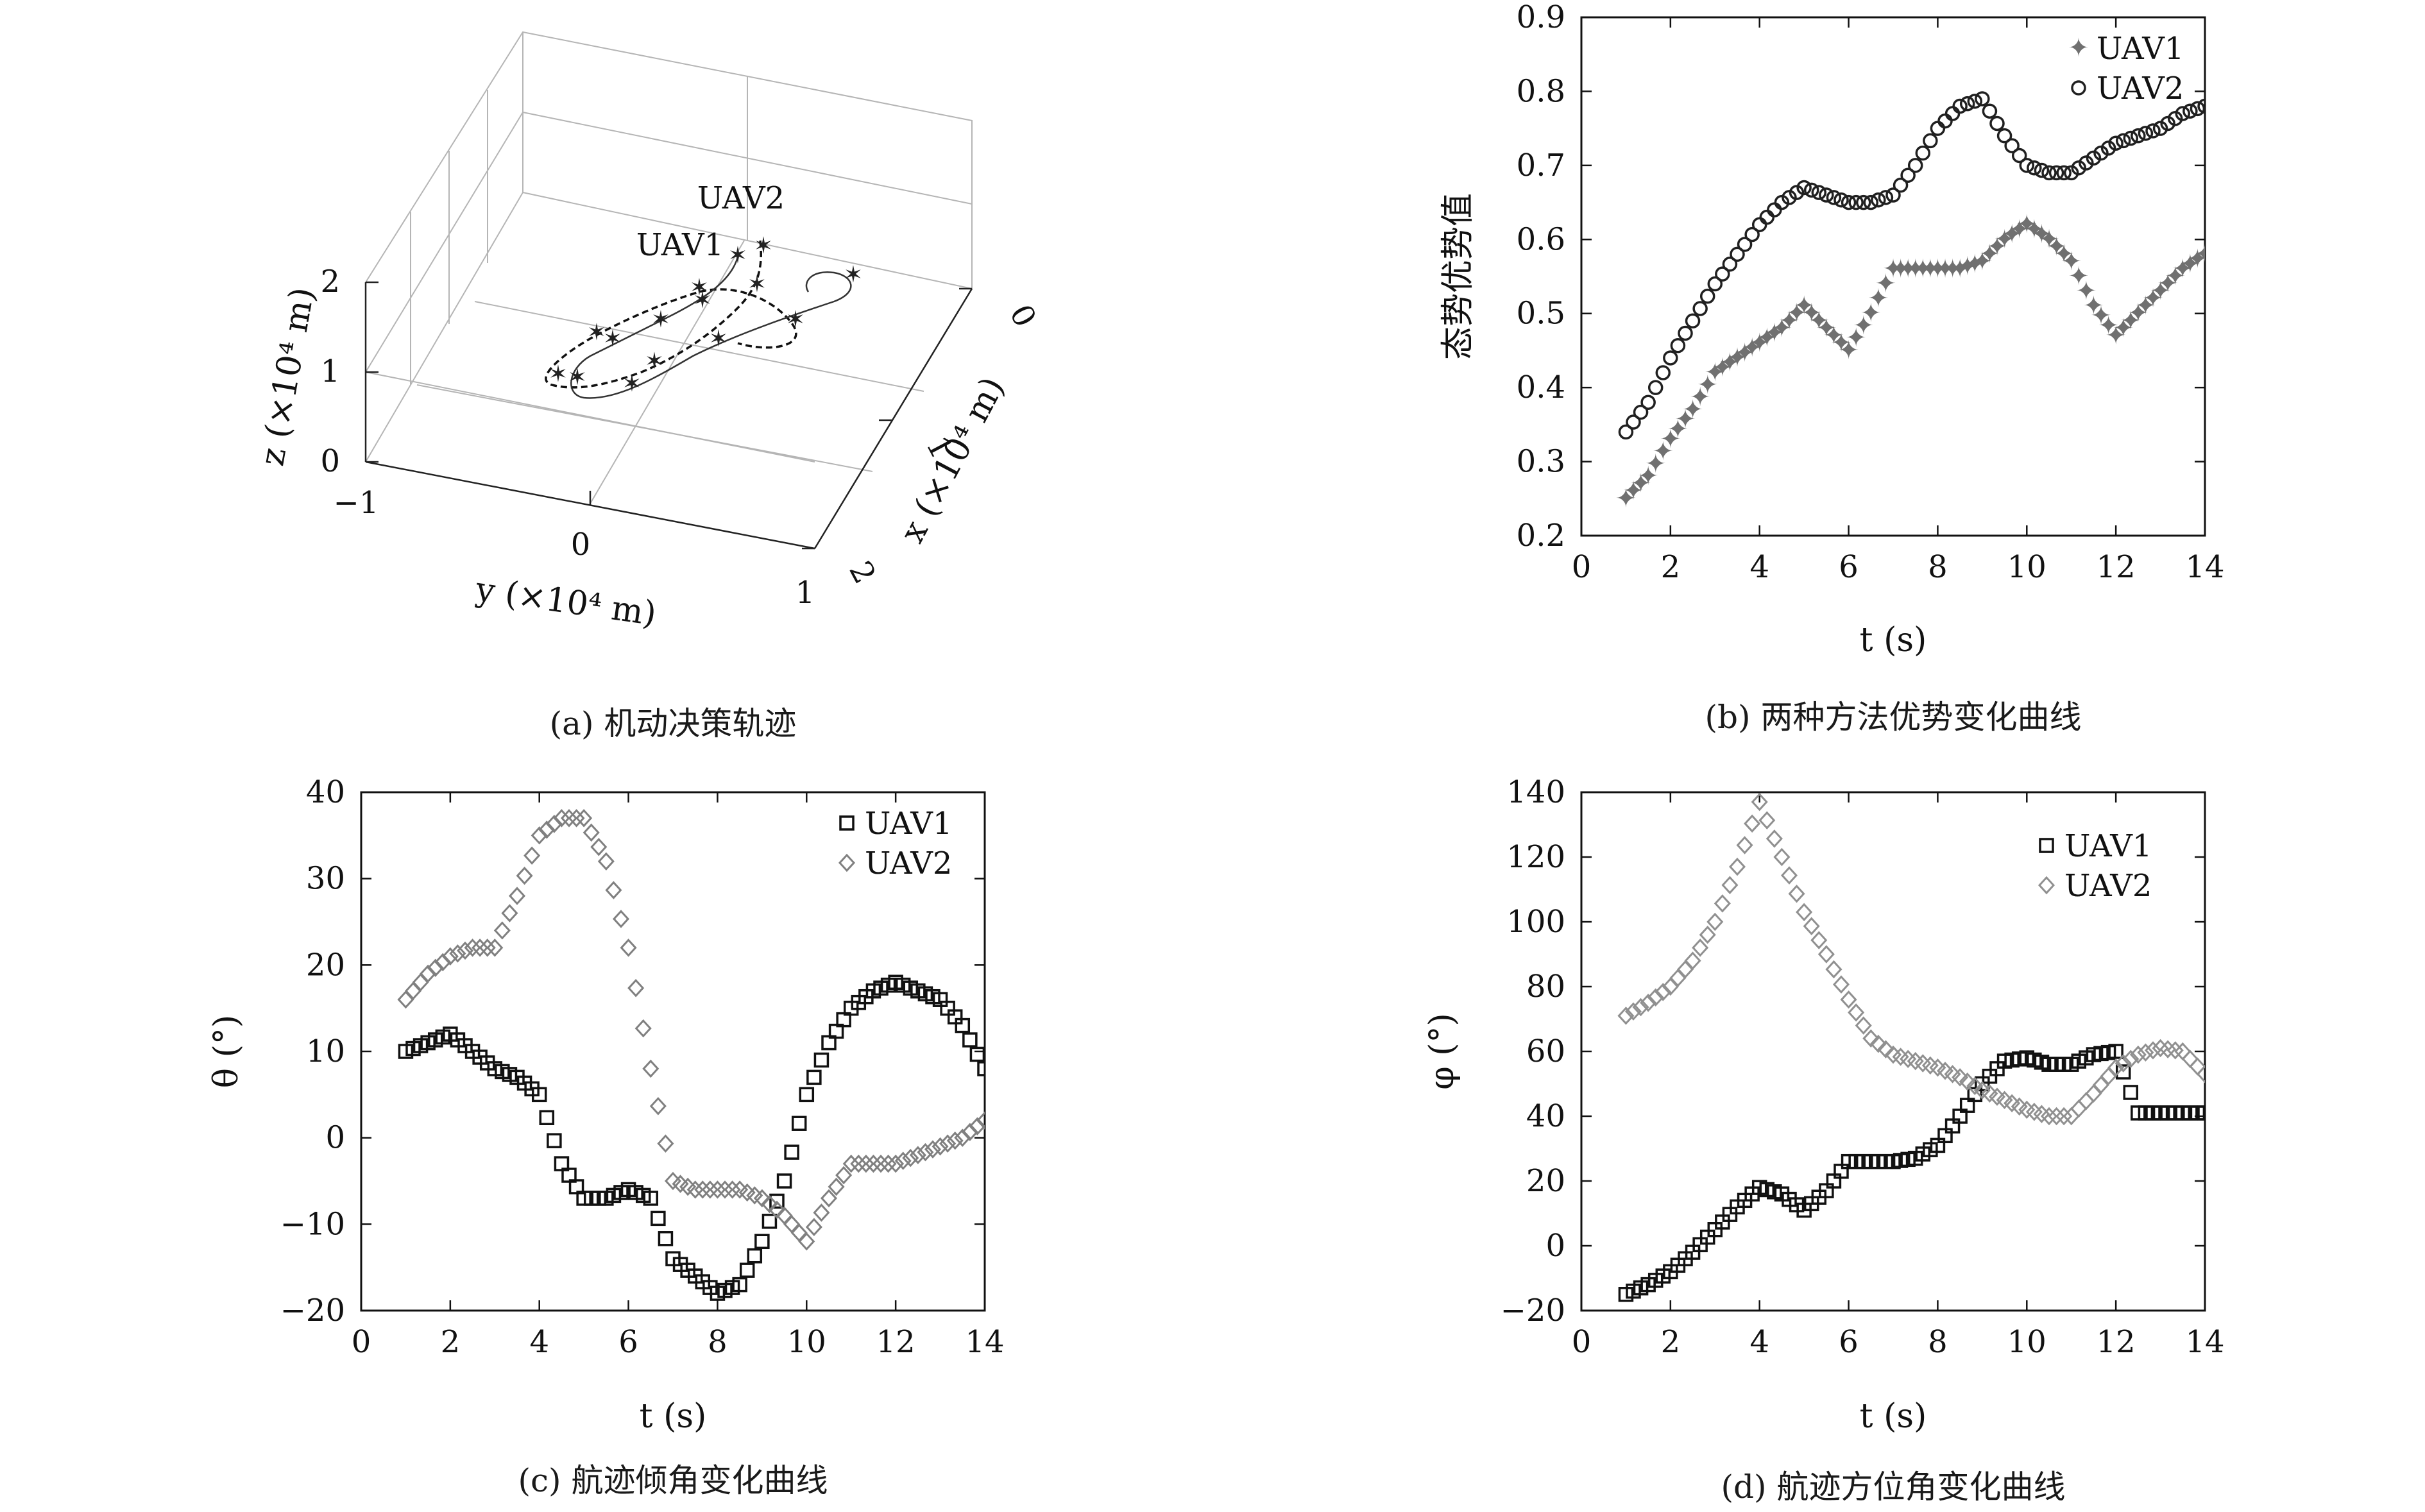  Describe the element at coordinates (805, 593) in the screenshot. I see `y-tick-1: 1` at that location.